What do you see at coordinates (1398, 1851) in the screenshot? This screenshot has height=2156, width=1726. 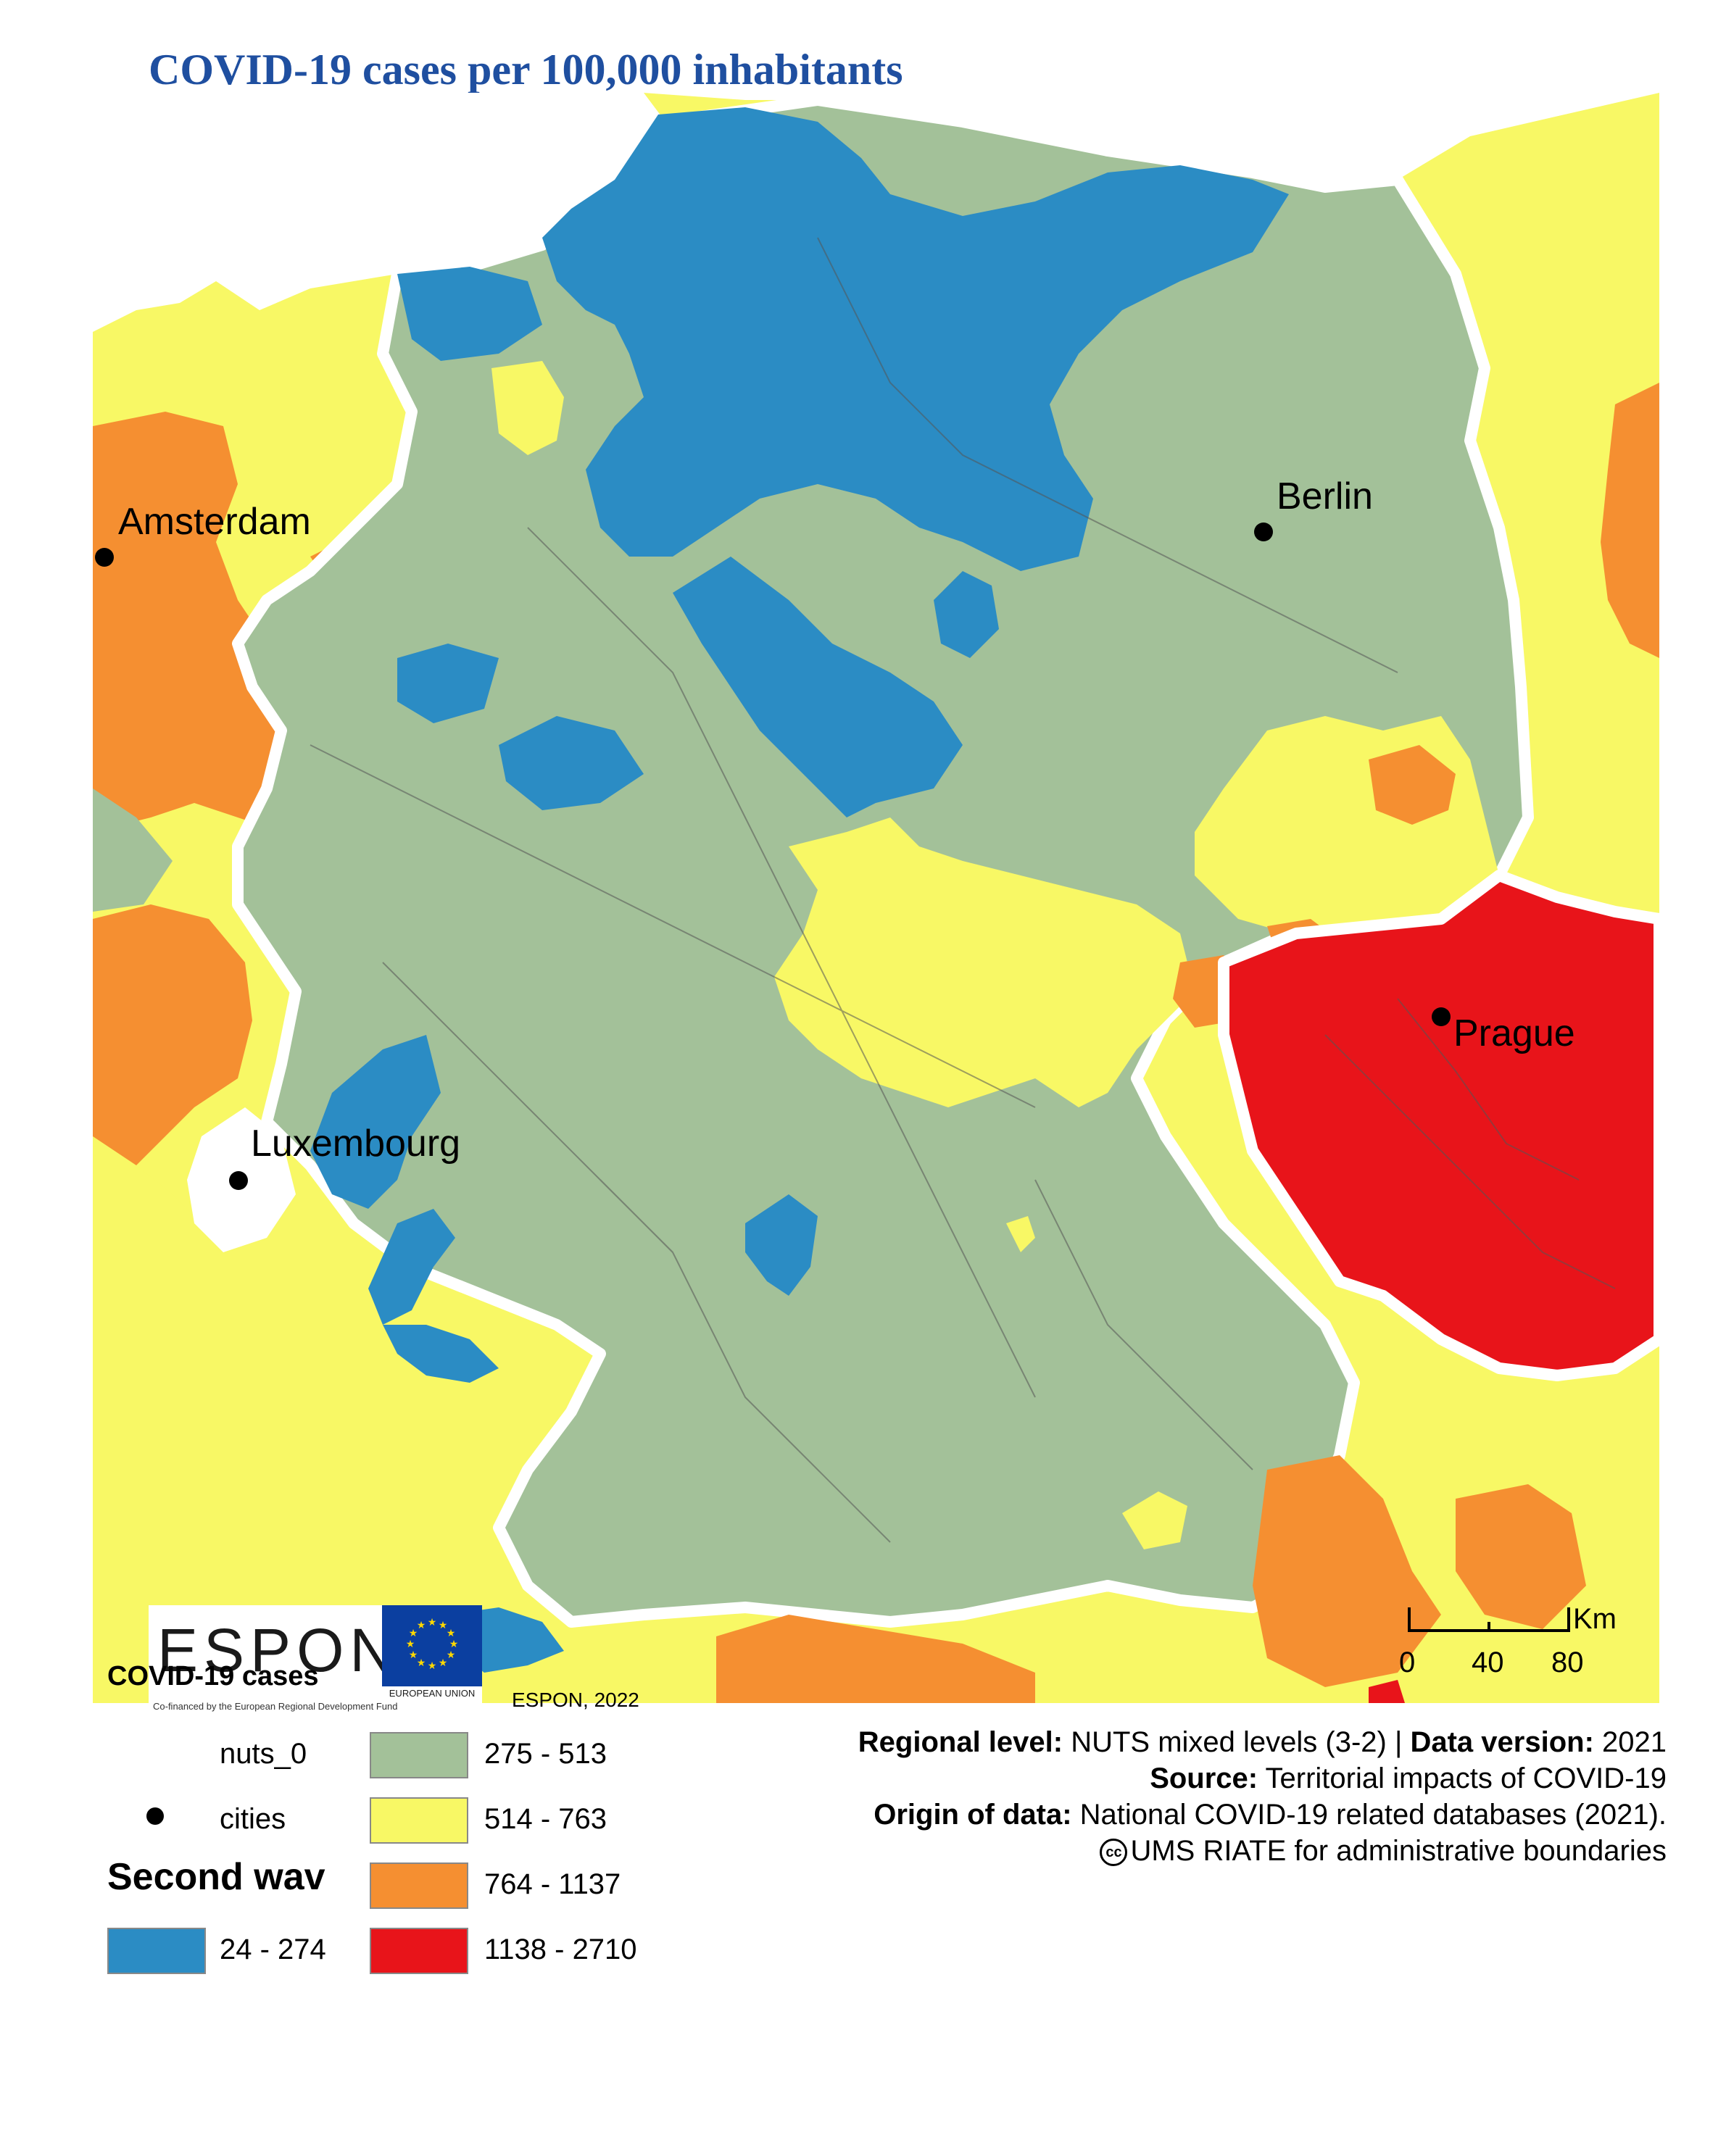 I see `info-boundaries-text: UMS RIATE for administrative boundaries` at bounding box center [1398, 1851].